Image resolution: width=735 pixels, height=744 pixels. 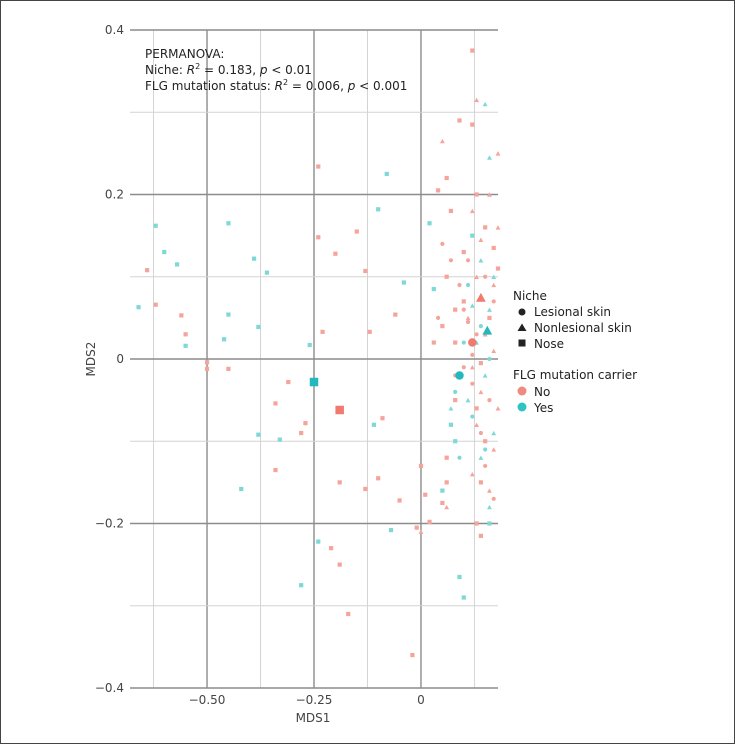 I want to click on annotation-niche-line: Niche: R2 = 0.183, p < 0.01, so click(x=228, y=69).